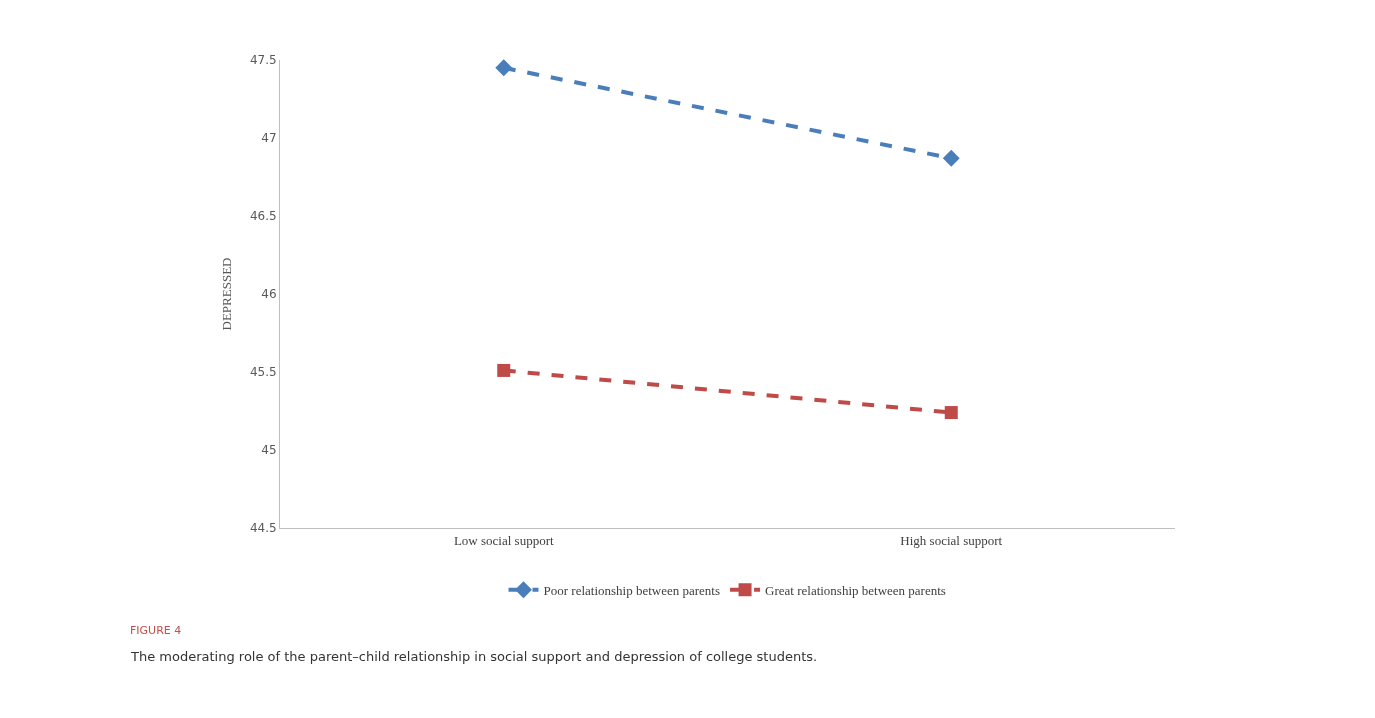 The image size is (1375, 718). Describe the element at coordinates (951, 540) in the screenshot. I see `x-tick-label: High social support` at that location.